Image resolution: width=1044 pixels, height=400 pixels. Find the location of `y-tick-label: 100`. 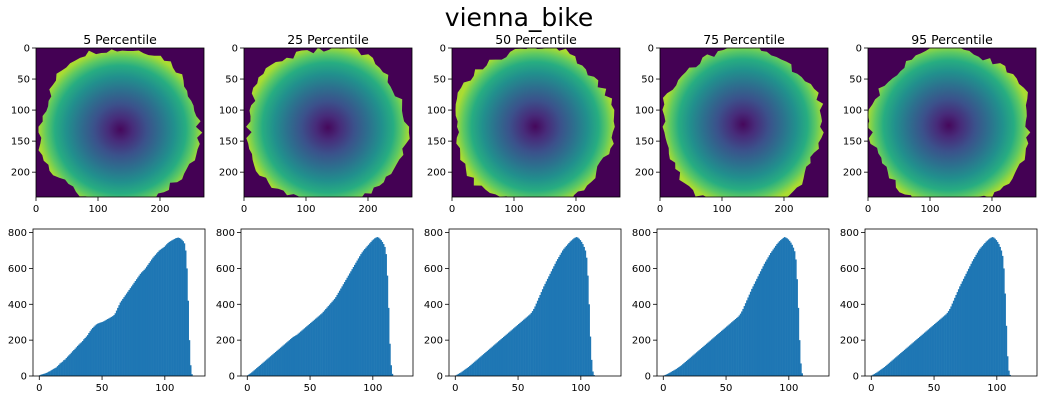

y-tick-label: 100 is located at coordinates (20, 111).